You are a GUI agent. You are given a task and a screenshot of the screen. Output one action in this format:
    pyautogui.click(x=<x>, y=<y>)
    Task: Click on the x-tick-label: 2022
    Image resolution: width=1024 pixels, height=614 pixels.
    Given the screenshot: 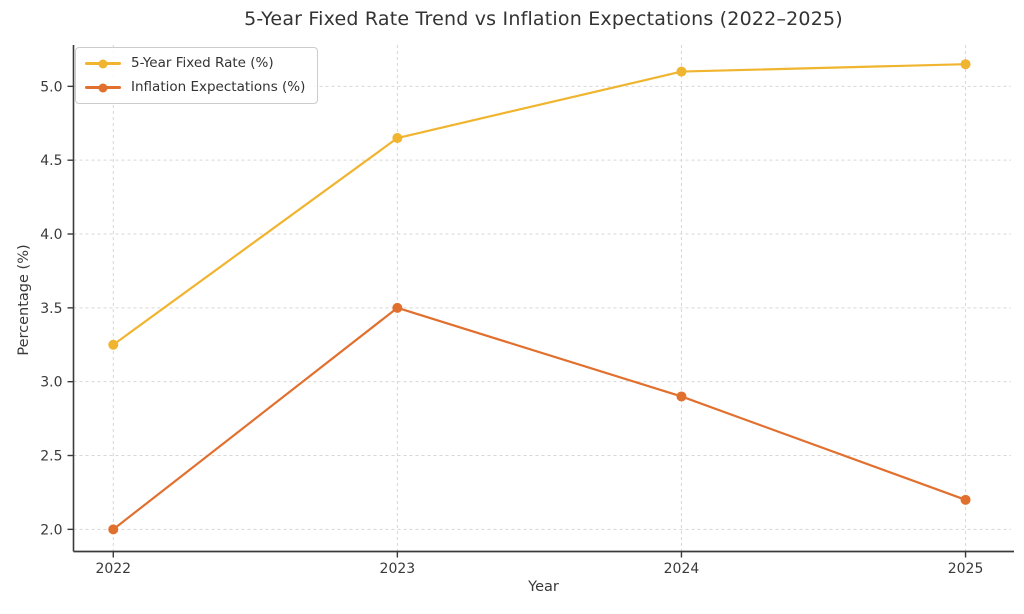 What is the action you would take?
    pyautogui.click(x=113, y=569)
    